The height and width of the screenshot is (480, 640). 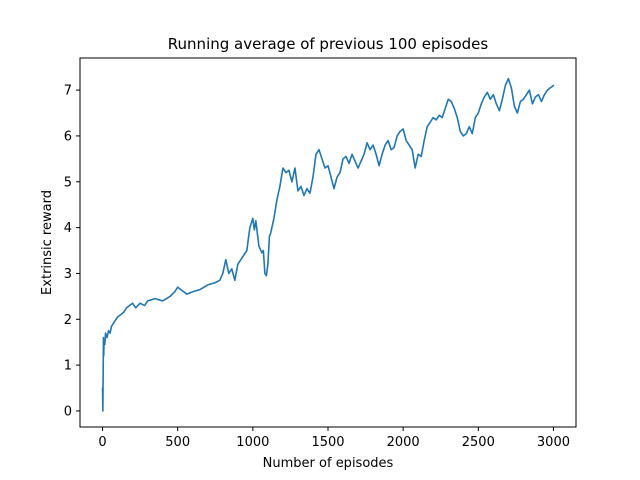 I want to click on y-tick-label: 0, so click(x=68, y=411).